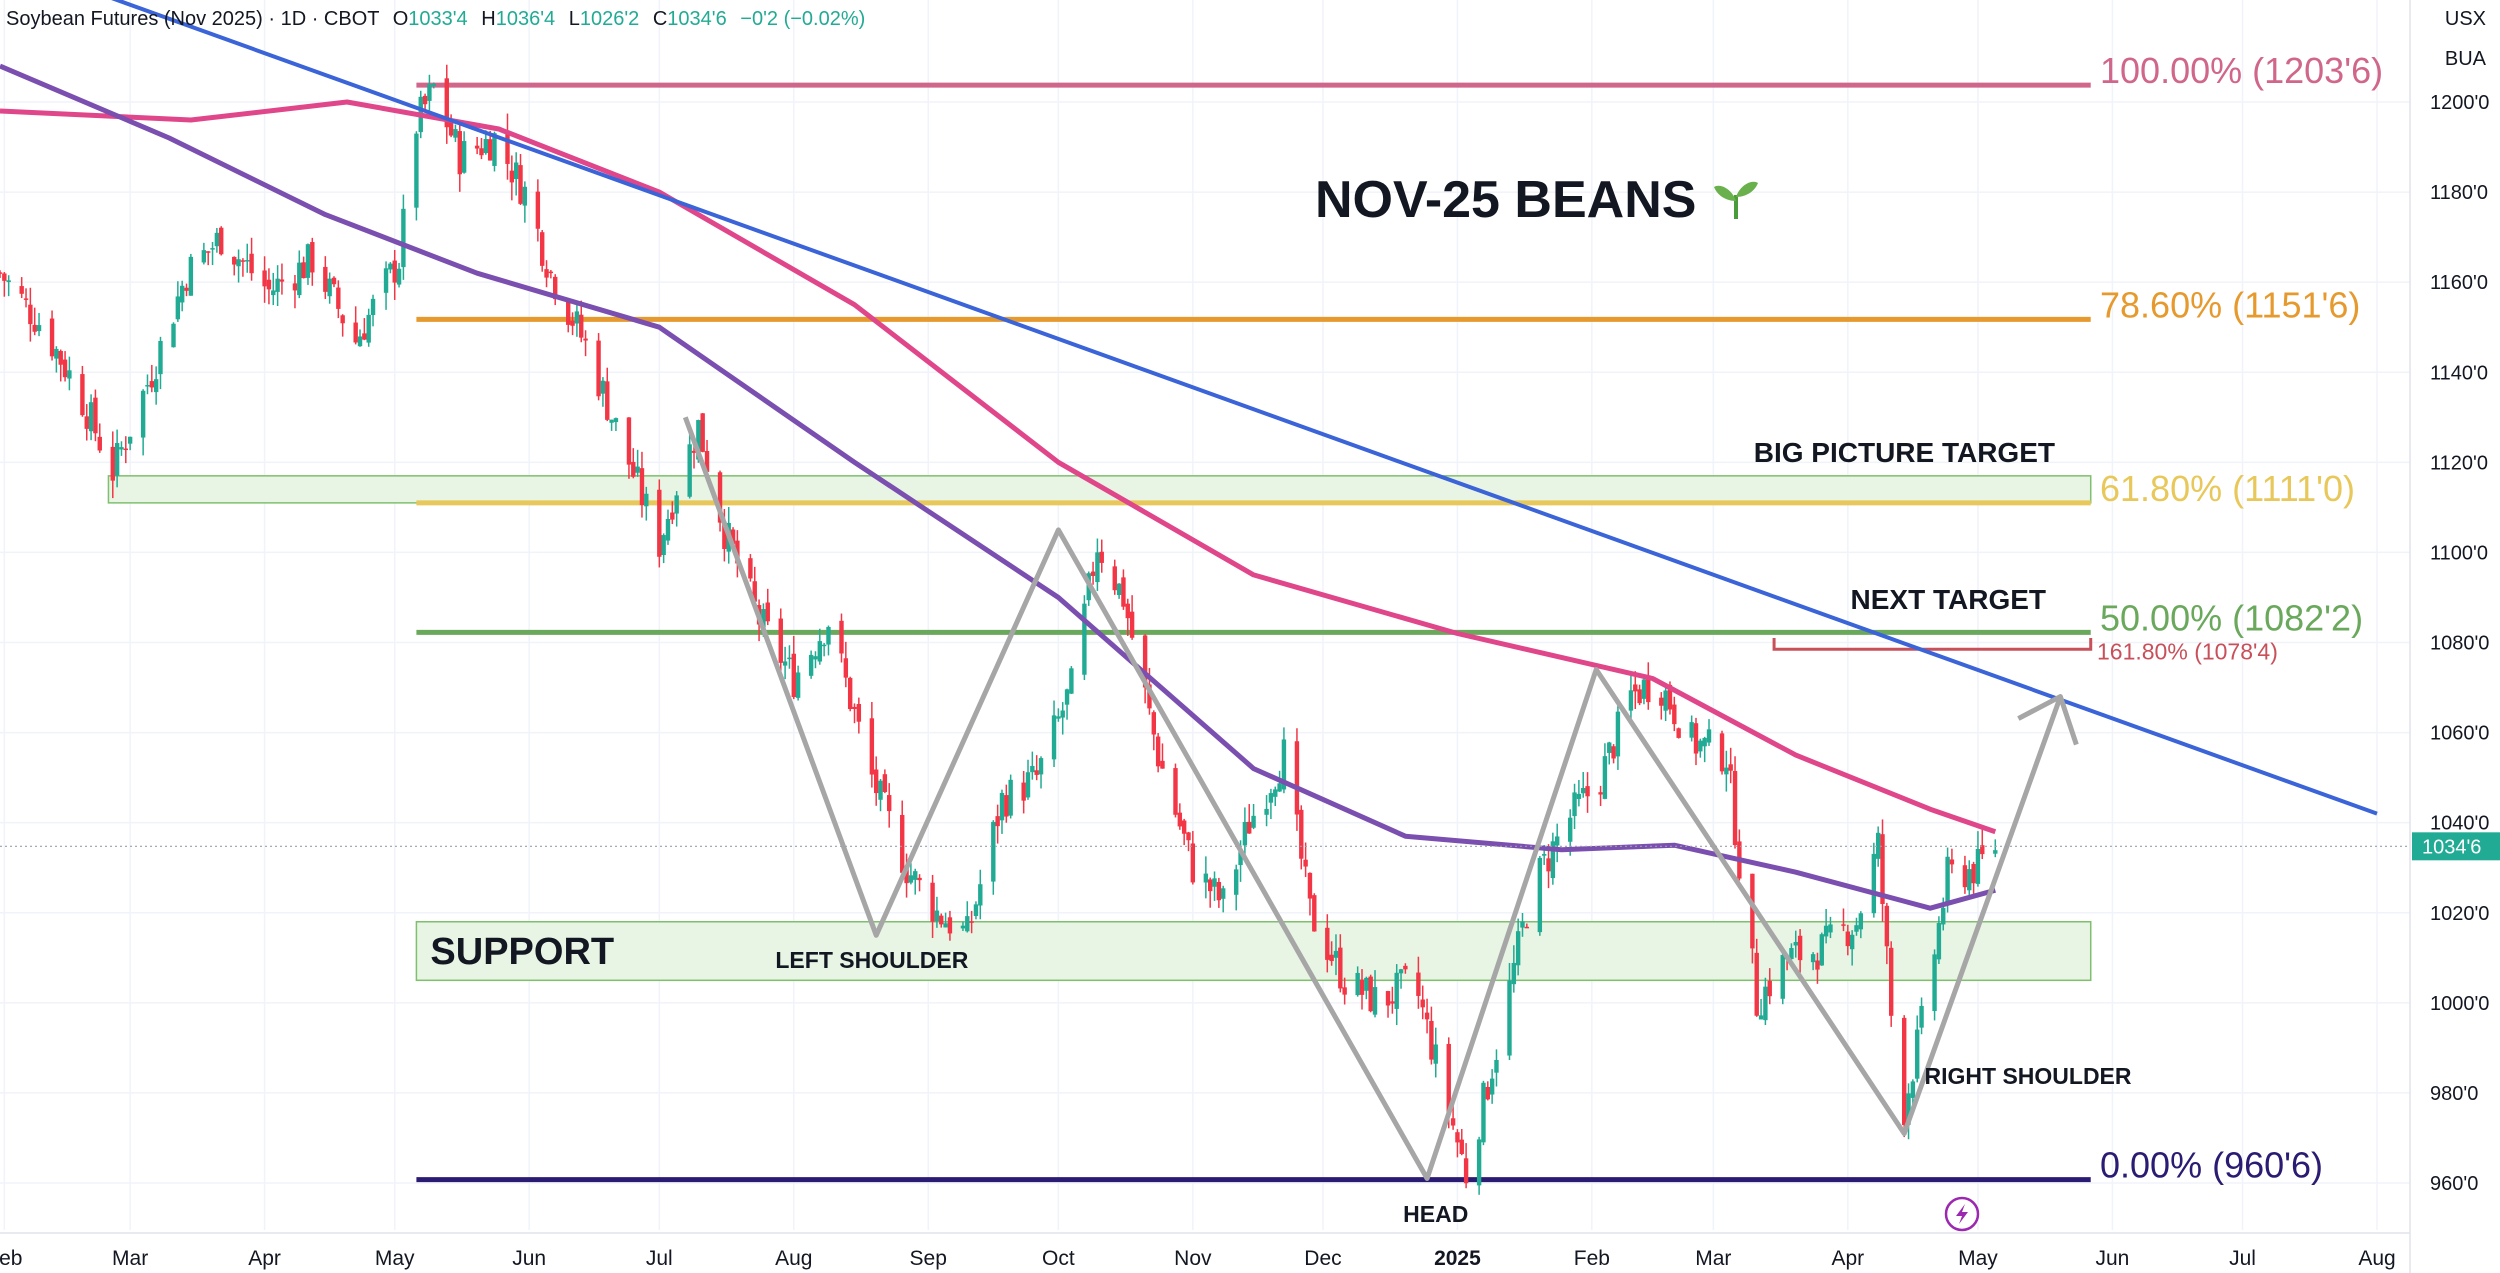 The height and width of the screenshot is (1273, 2500). Describe the element at coordinates (2459, 734) in the screenshot. I see `y-tick-label: 1060'0` at that location.